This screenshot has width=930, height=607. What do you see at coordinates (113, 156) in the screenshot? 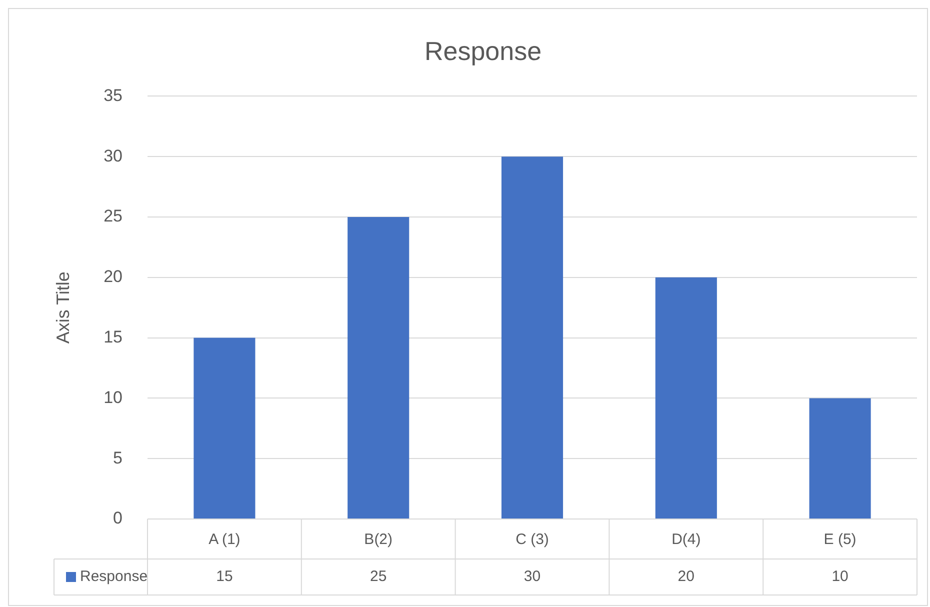
I see `y-tick-label: 30` at bounding box center [113, 156].